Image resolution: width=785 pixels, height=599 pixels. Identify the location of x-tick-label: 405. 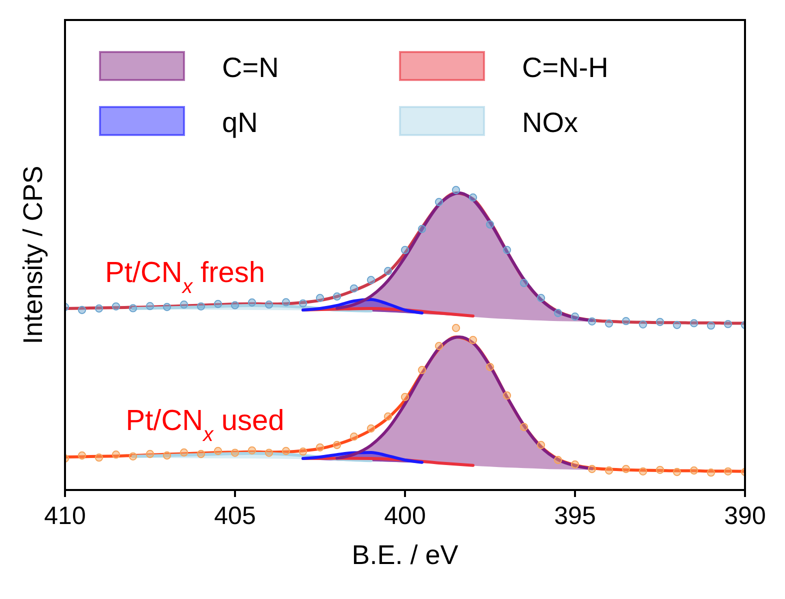
(235, 516).